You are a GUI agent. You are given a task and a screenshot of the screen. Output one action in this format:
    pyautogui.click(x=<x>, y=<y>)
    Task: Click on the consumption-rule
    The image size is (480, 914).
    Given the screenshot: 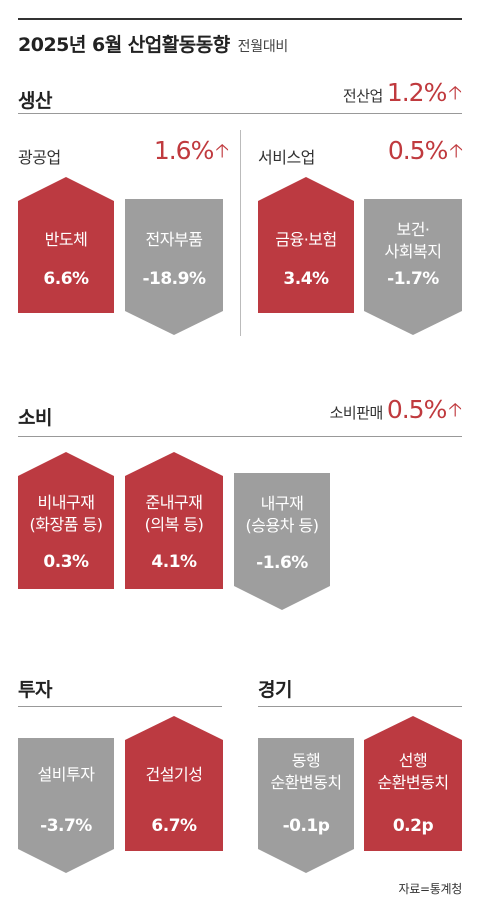 What is the action you would take?
    pyautogui.click(x=240, y=436)
    